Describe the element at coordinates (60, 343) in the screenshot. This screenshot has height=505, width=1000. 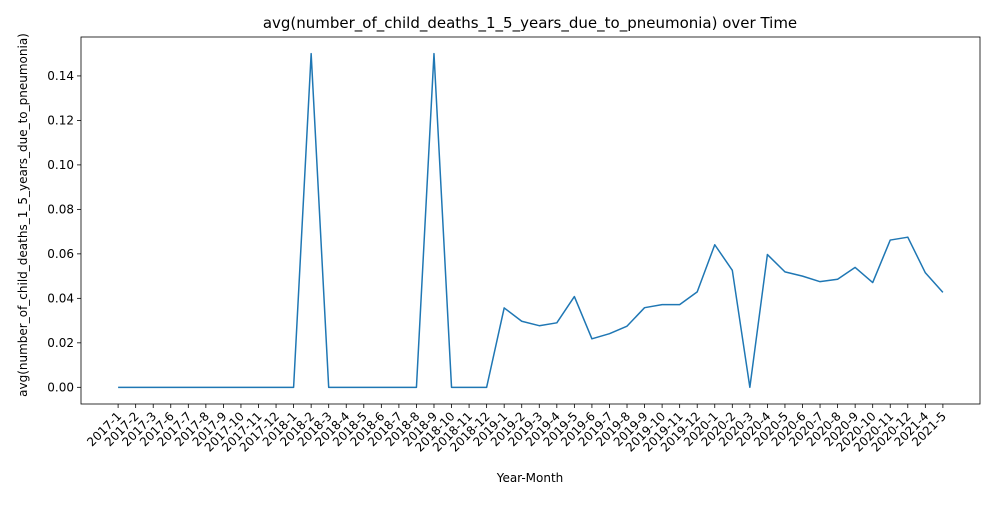
I see `y-tick-label: 0.02` at that location.